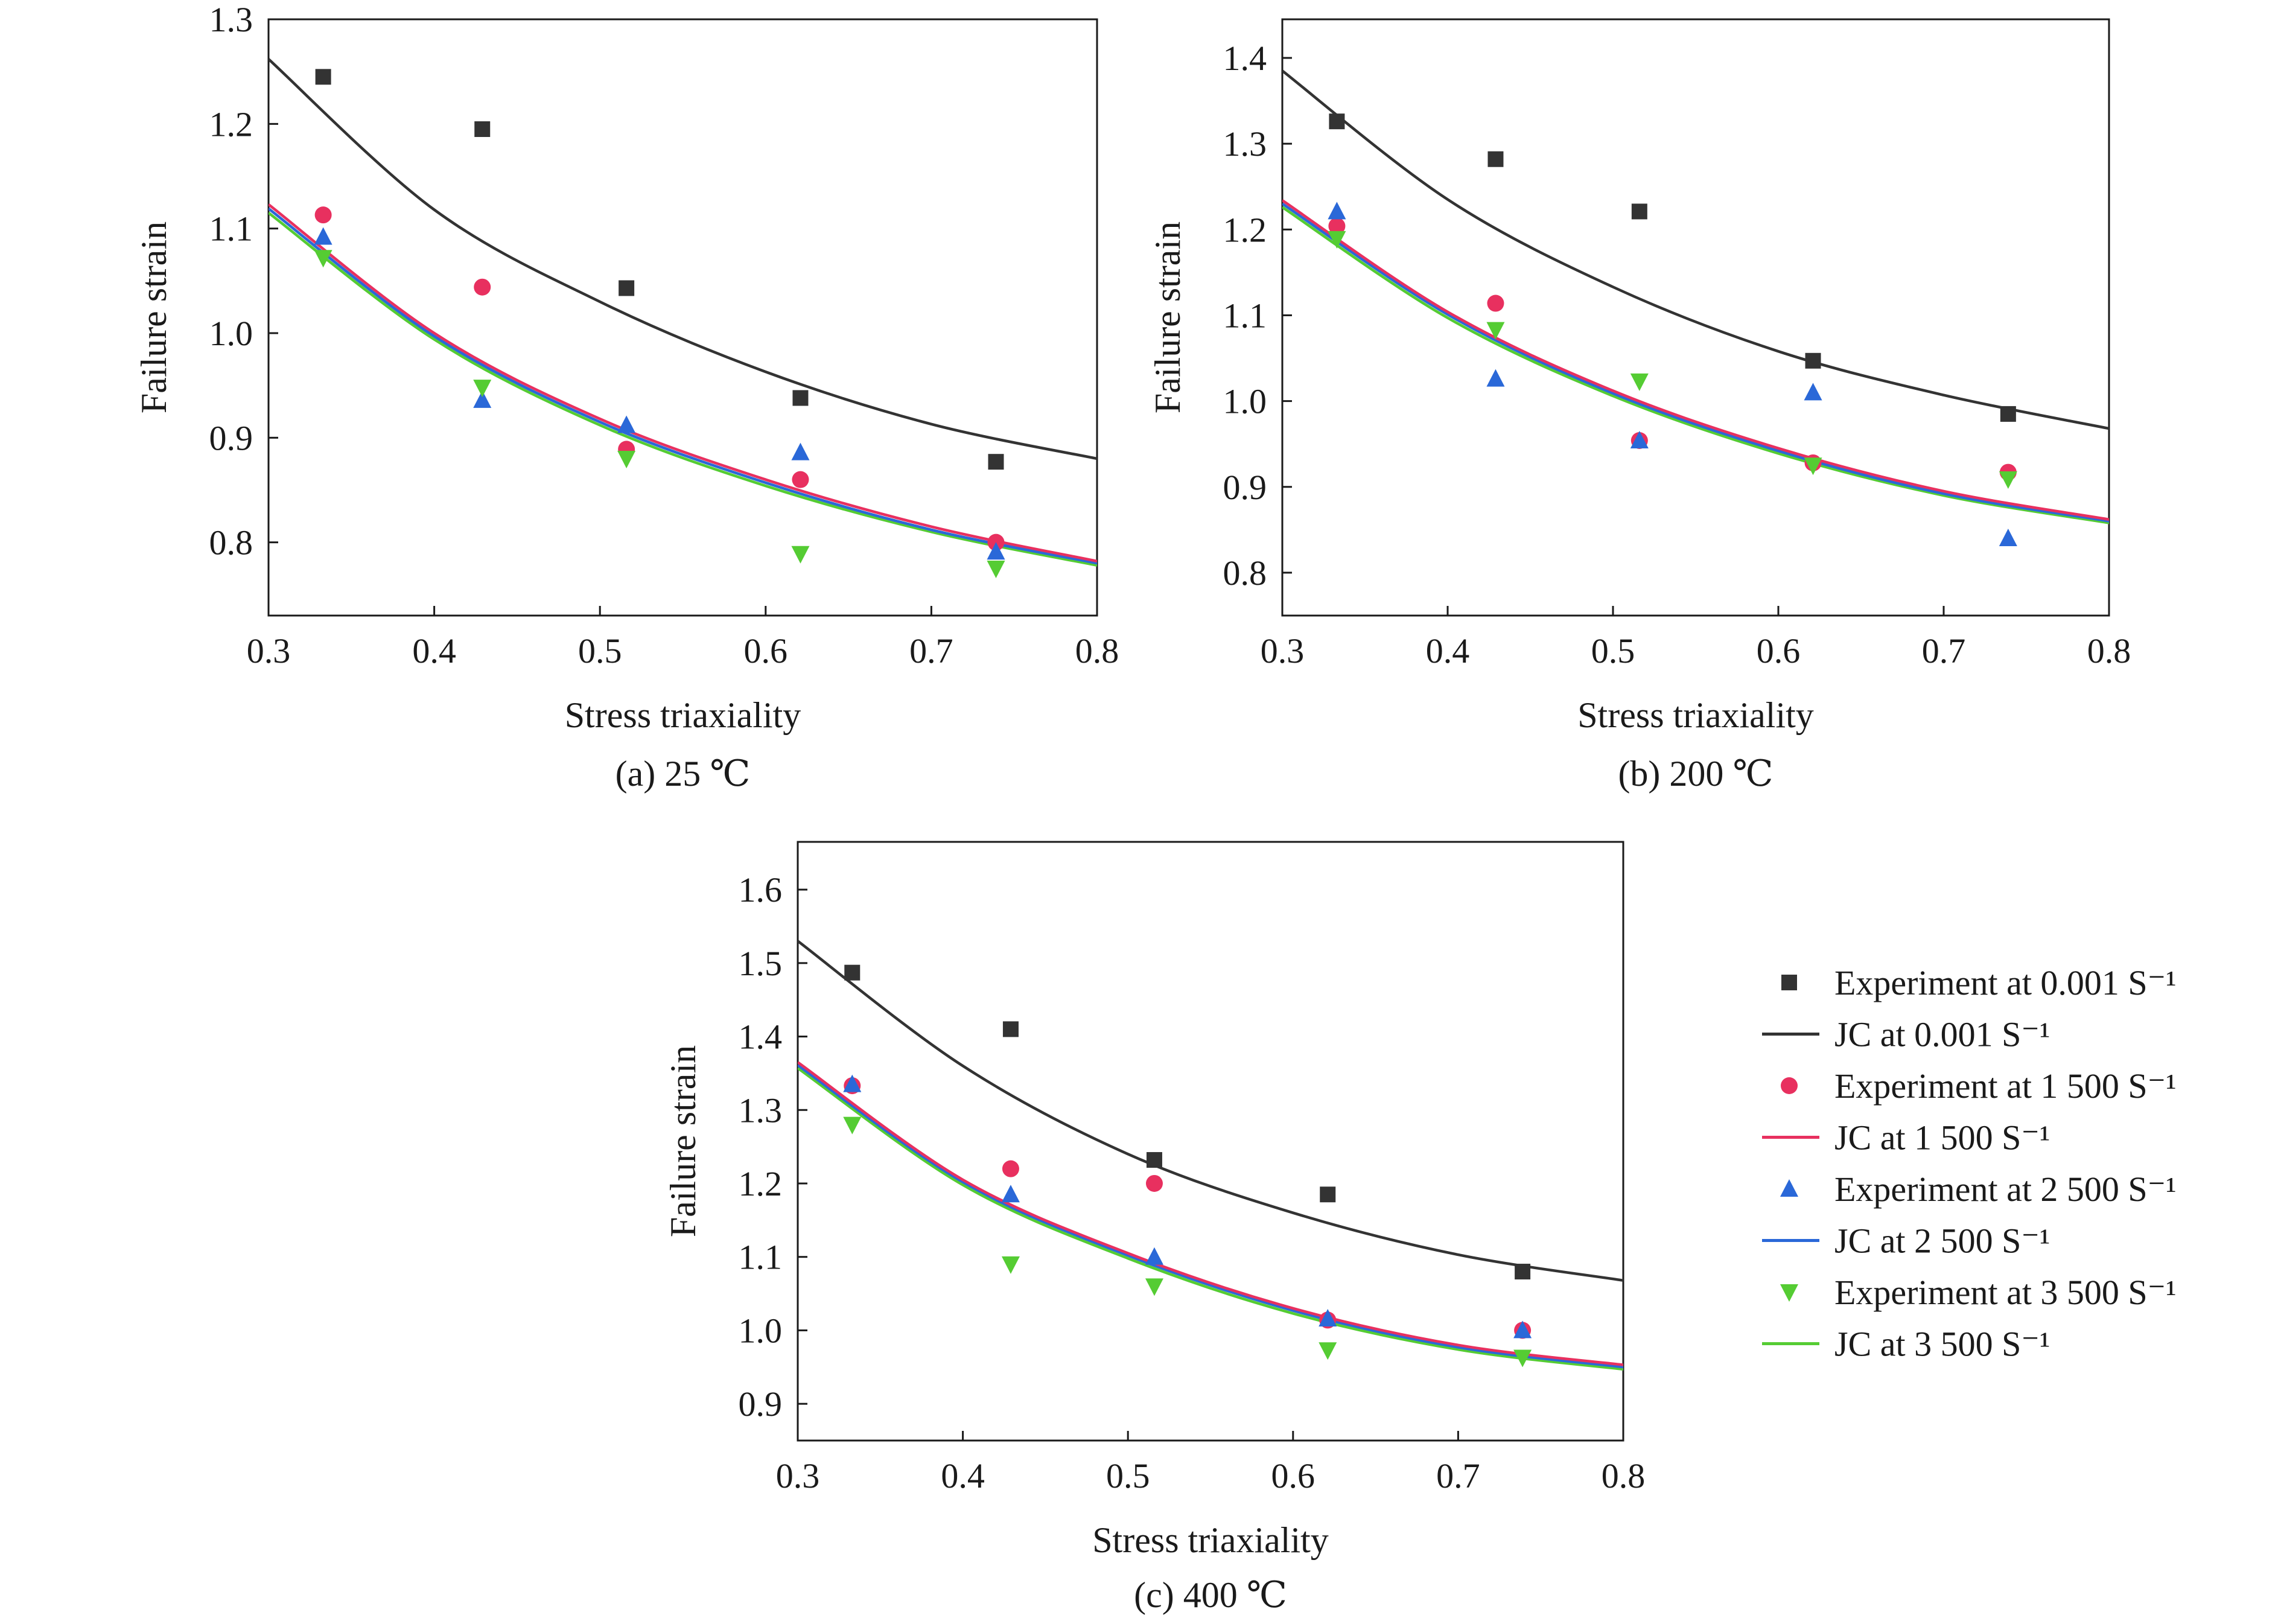 The height and width of the screenshot is (1624, 2281). Describe the element at coordinates (434, 650) in the screenshot. I see `p1-x-tick-label: 0.4` at that location.